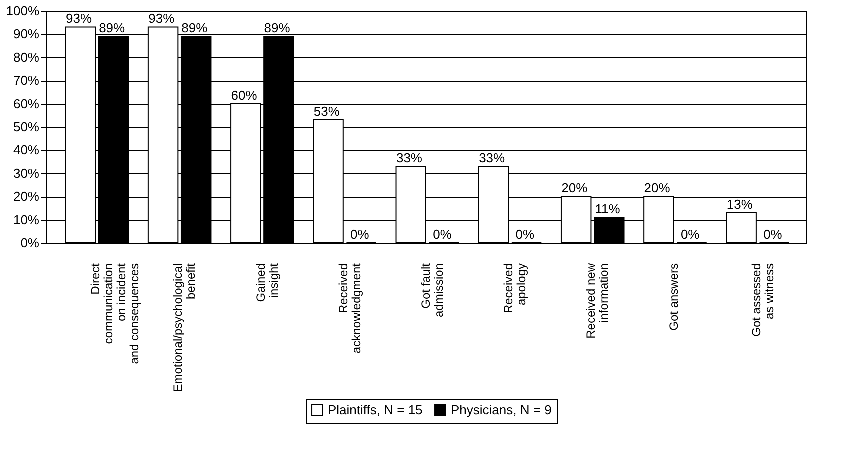 The height and width of the screenshot is (471, 847). I want to click on legend-label: Physicians, N = 9, so click(501, 410).